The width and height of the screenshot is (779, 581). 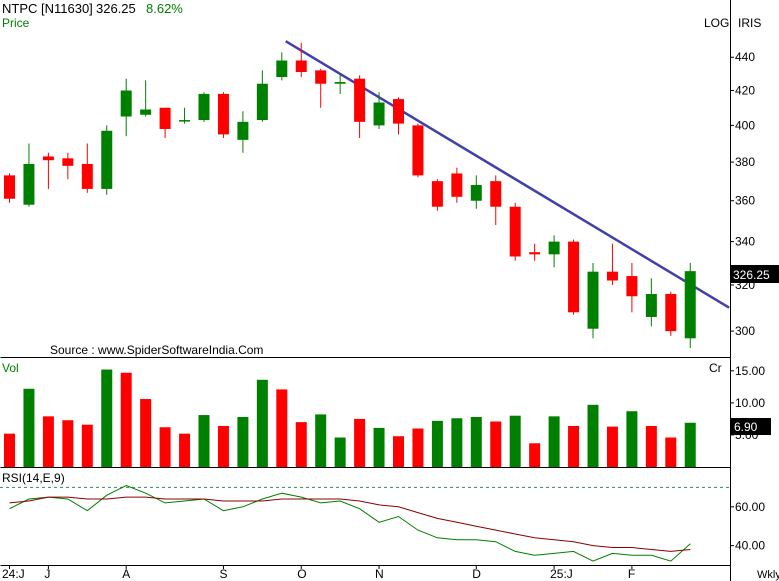 I want to click on rsi-label: RSI(14,E,9), so click(x=33, y=478).